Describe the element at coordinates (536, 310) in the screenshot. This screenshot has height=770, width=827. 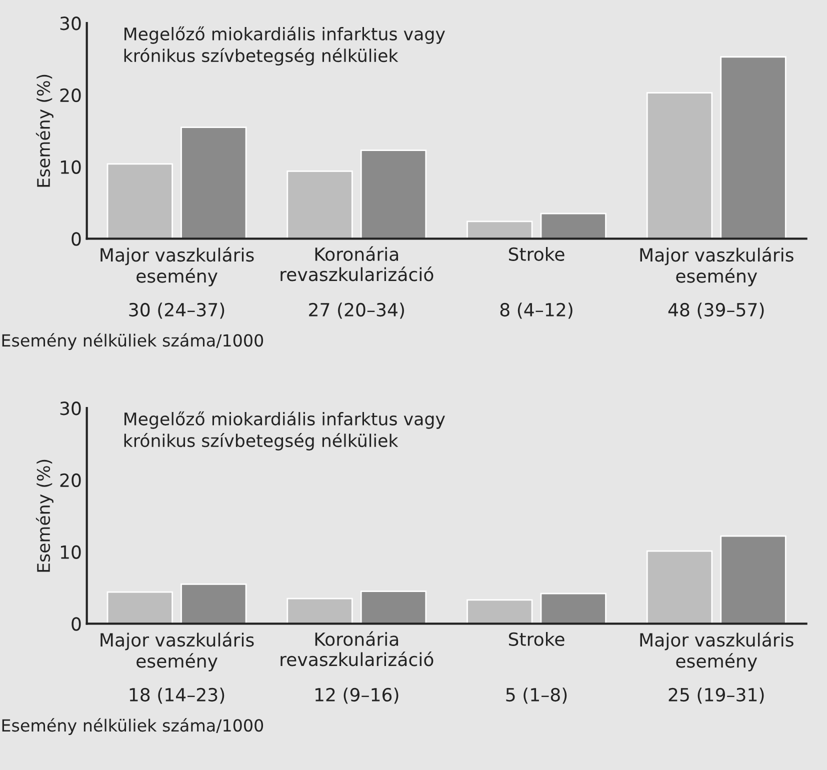
I see `text: 8 (4–12)` at that location.